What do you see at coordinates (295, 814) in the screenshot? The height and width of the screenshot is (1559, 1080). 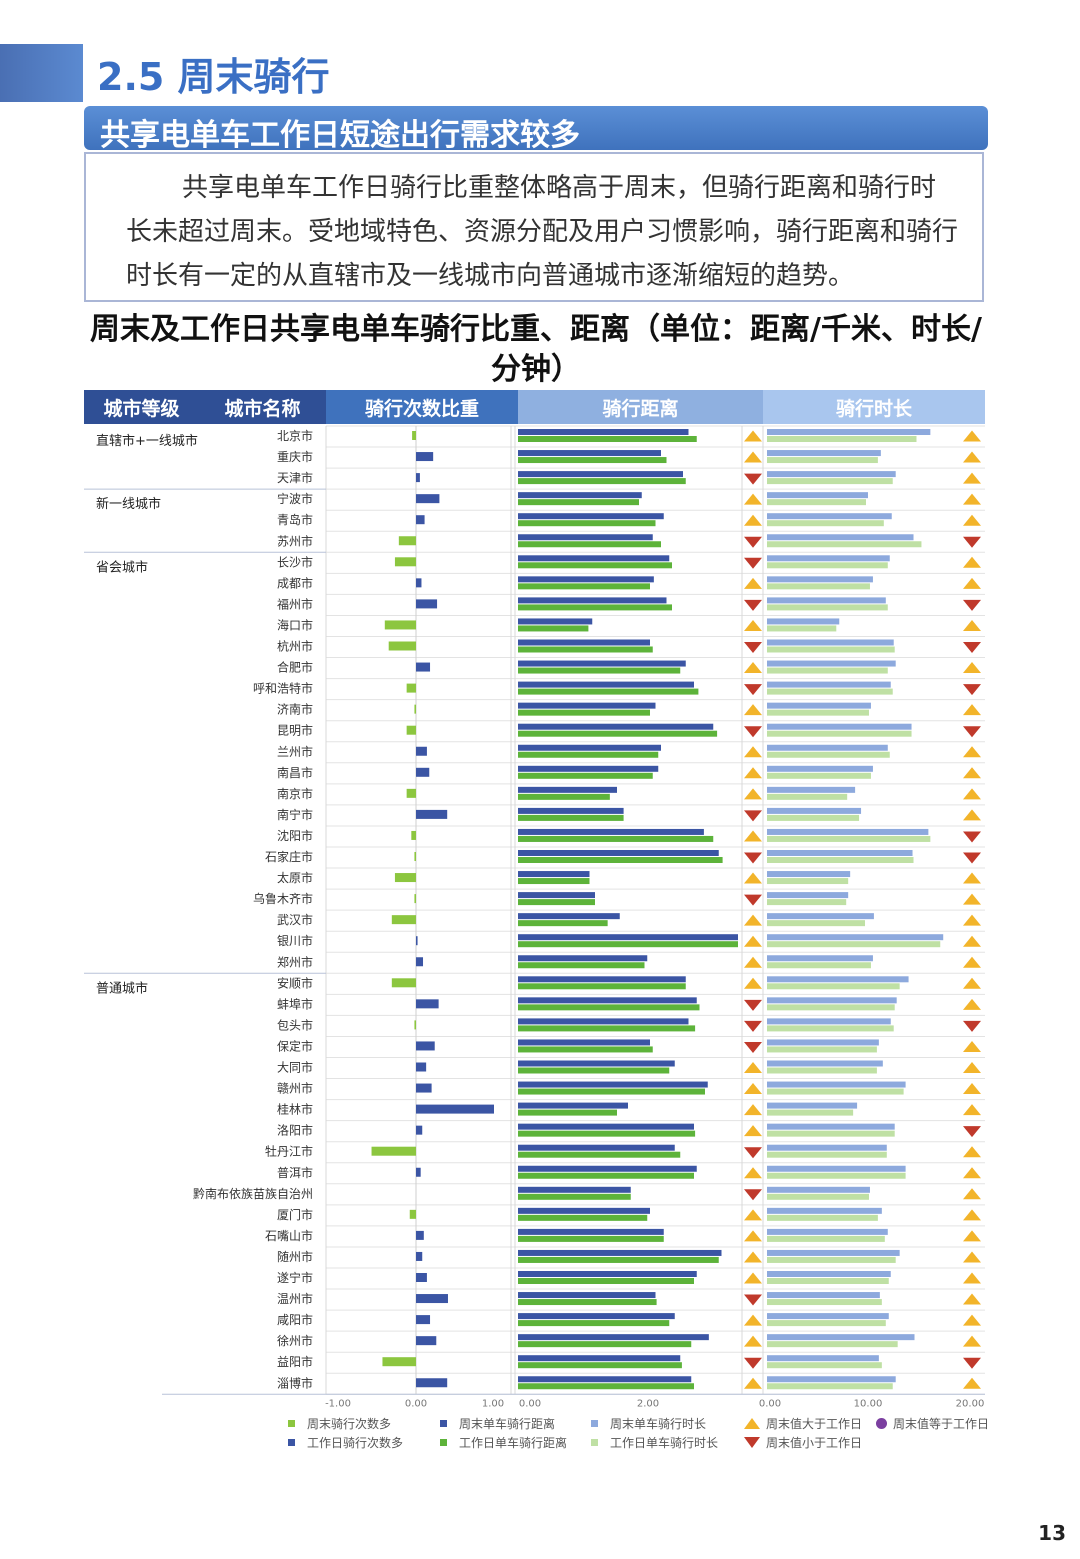 I see `city-label: 南宁市` at bounding box center [295, 814].